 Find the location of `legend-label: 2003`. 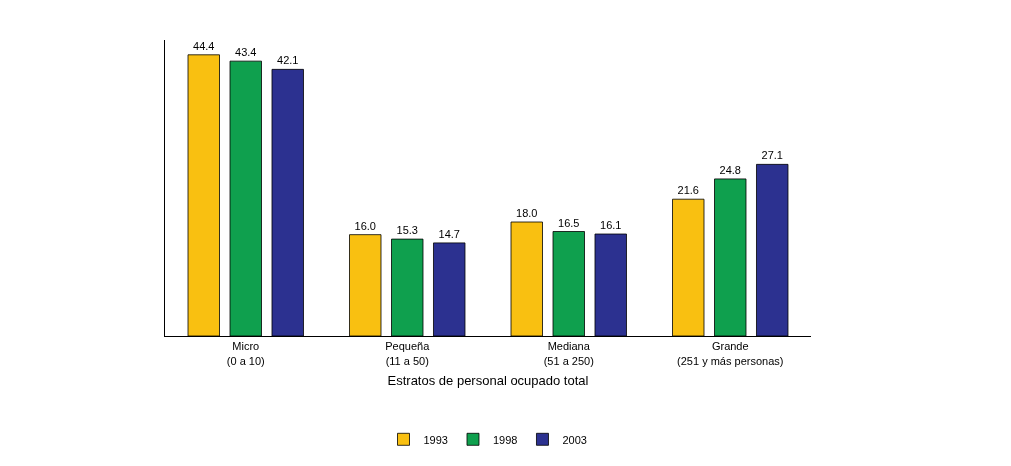

legend-label: 2003 is located at coordinates (574, 439).